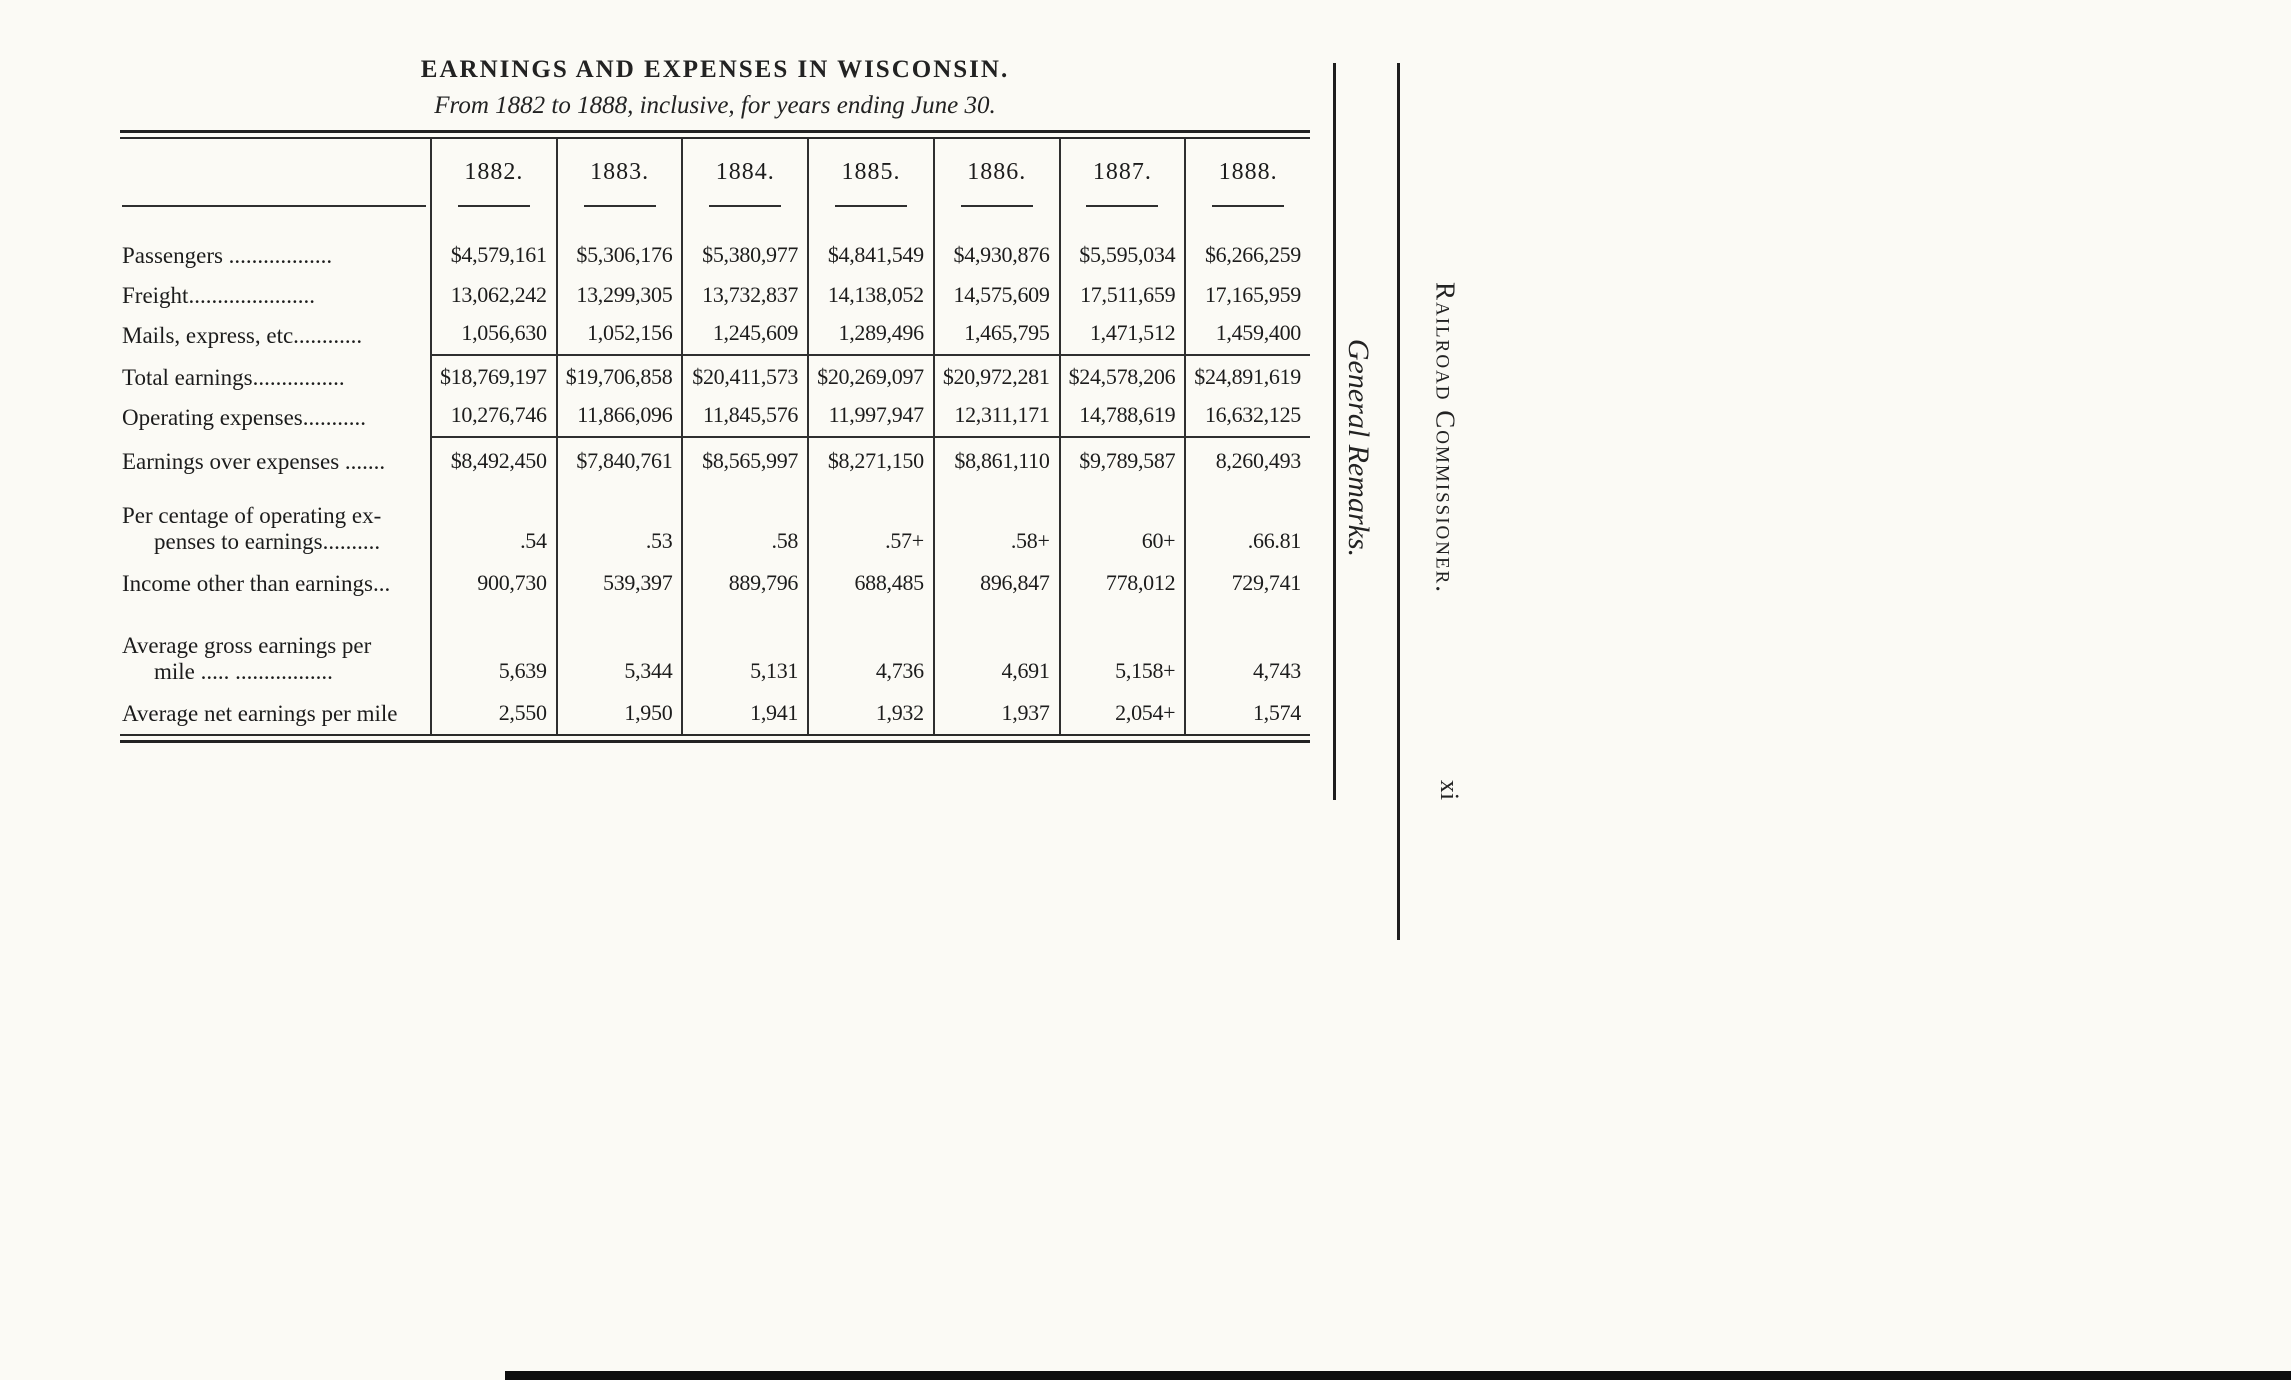 The image size is (2291, 1380). Describe the element at coordinates (995, 418) in the screenshot. I see `cell-value: 12,311,171` at that location.